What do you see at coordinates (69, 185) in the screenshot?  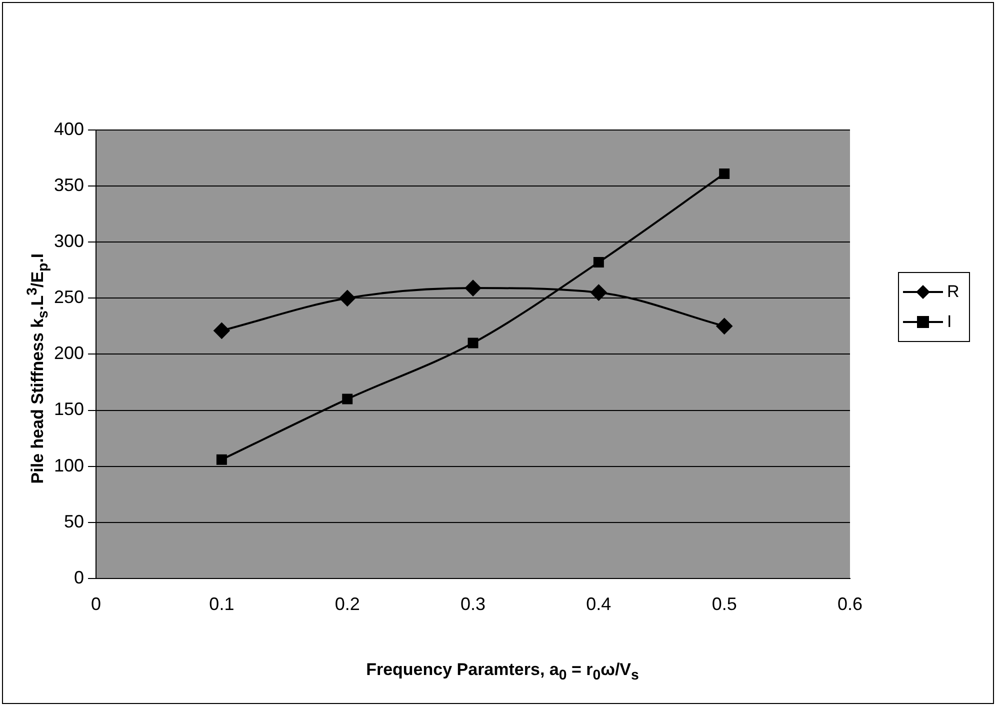 I see `y-tick-label: 350` at bounding box center [69, 185].